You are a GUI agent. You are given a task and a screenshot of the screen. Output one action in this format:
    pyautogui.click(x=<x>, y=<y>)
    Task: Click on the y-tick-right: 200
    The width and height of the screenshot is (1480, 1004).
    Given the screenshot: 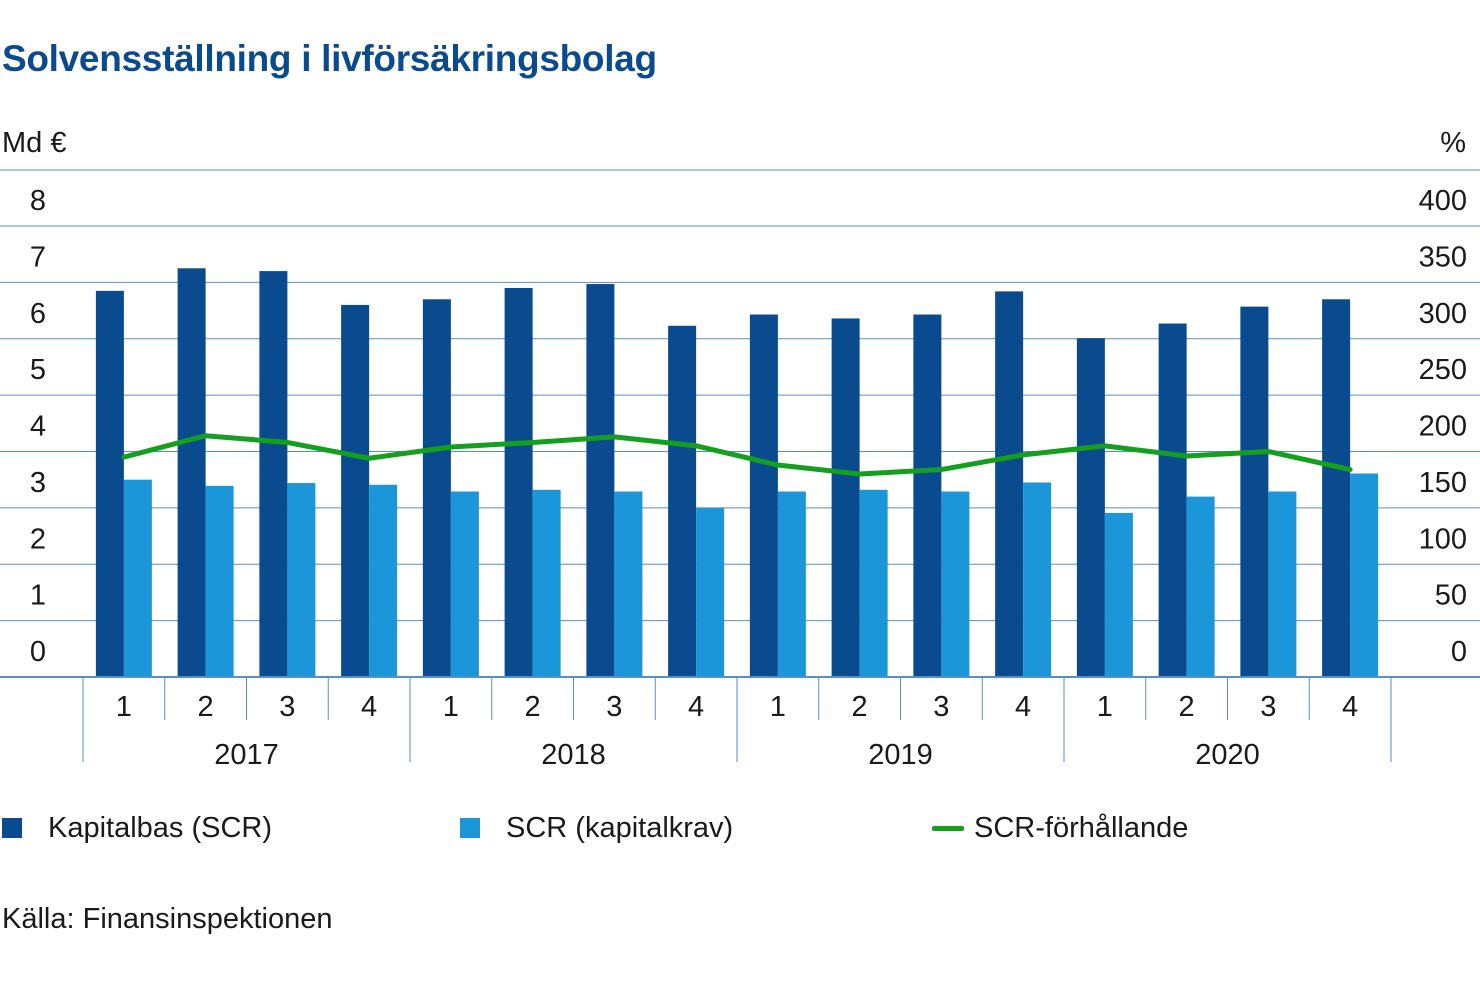 What is the action you would take?
    pyautogui.click(x=1443, y=427)
    